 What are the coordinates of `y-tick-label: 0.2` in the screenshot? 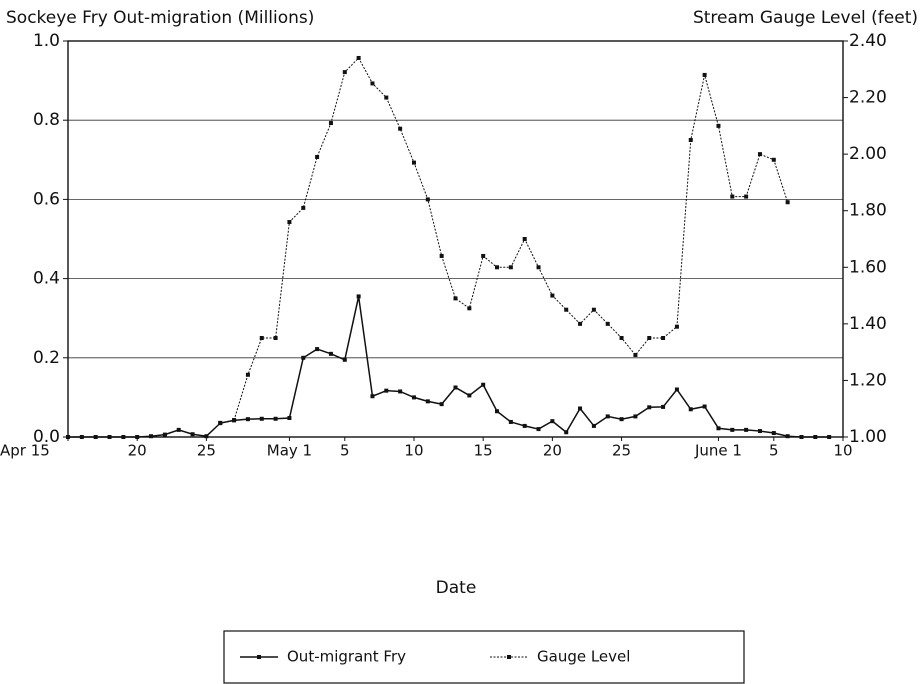 It's located at (46, 358).